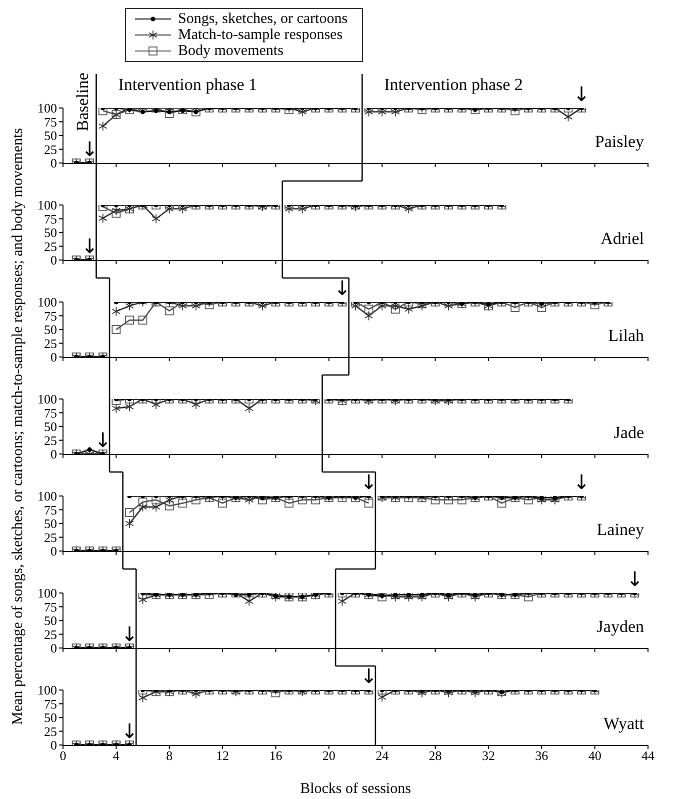 This screenshot has height=799, width=682. I want to click on text: Wyatt, so click(623, 723).